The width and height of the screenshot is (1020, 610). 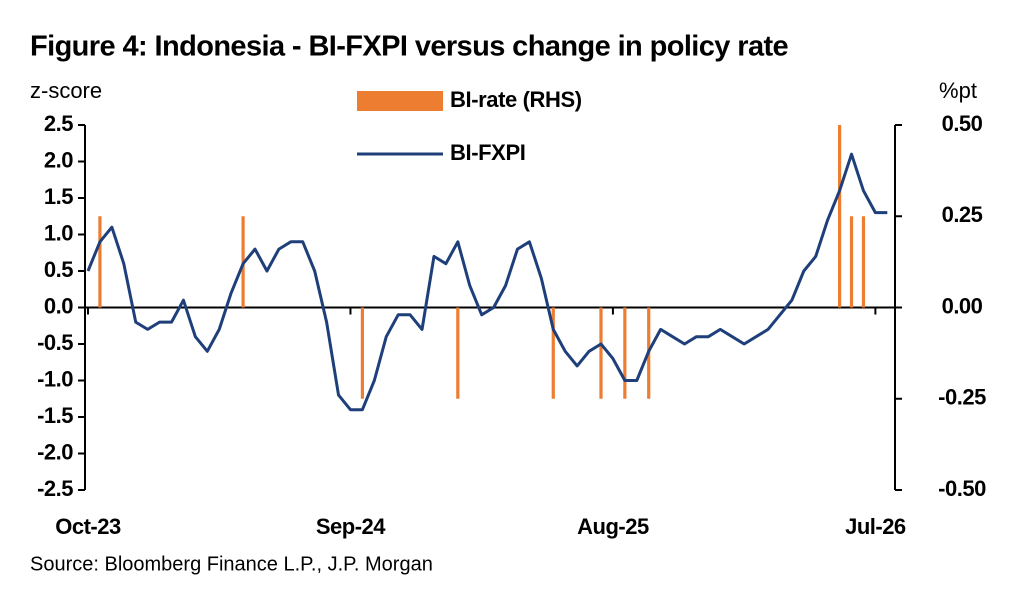 What do you see at coordinates (962, 214) in the screenshot?
I see `y2-tick-label: 0.25` at bounding box center [962, 214].